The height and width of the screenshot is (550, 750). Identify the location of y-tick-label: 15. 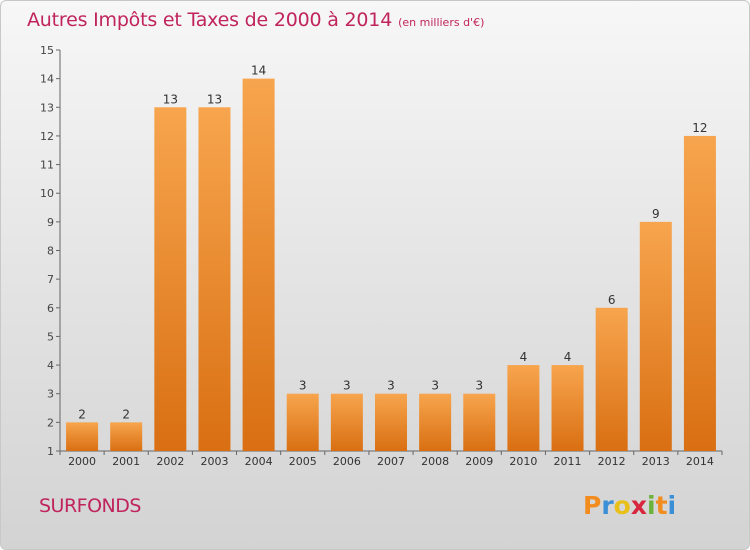
(47, 50).